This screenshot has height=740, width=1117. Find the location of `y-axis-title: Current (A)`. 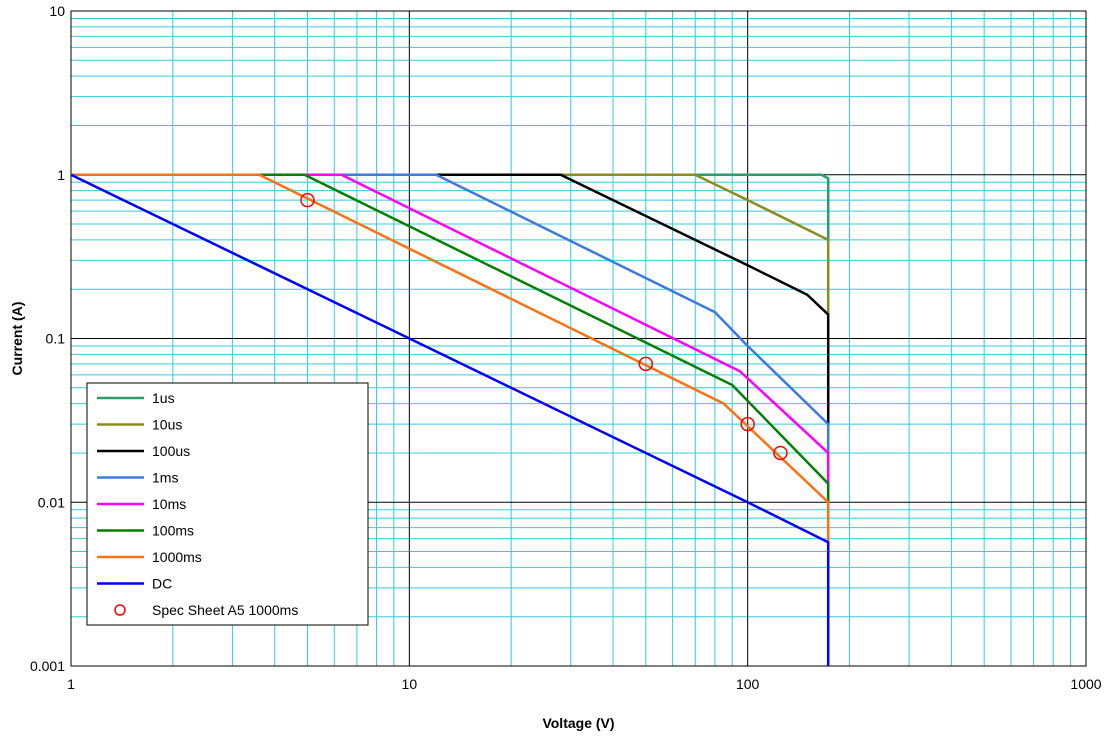

y-axis-title: Current (A) is located at coordinates (17, 339).